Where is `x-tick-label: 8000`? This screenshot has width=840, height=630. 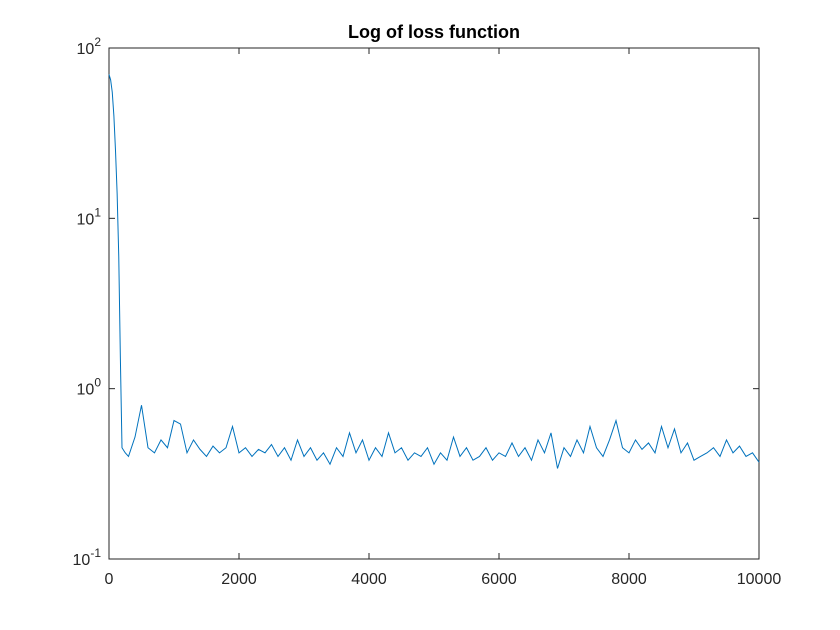 x-tick-label: 8000 is located at coordinates (629, 579).